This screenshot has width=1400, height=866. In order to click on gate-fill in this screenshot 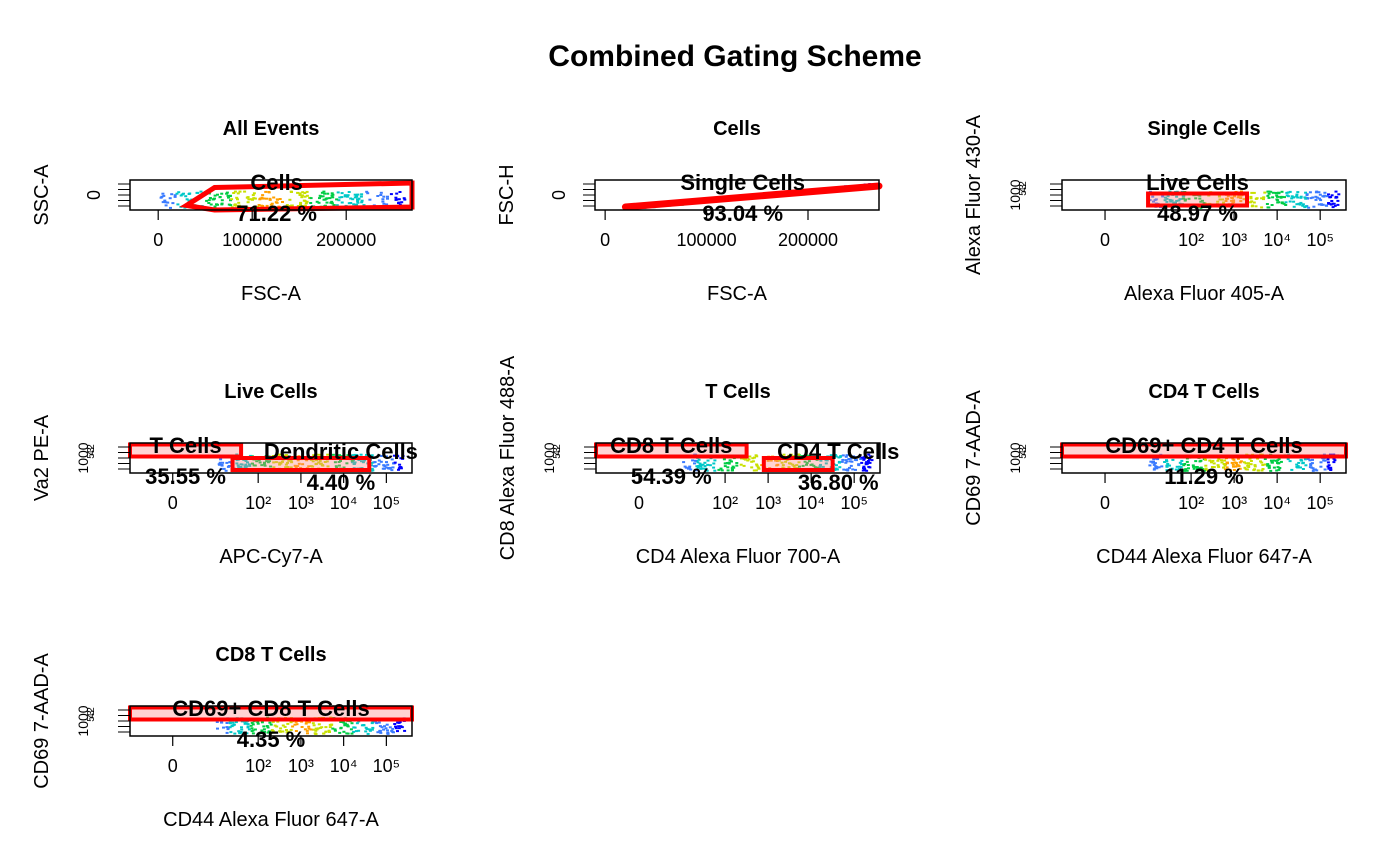, I will do `click(671, 450)`.